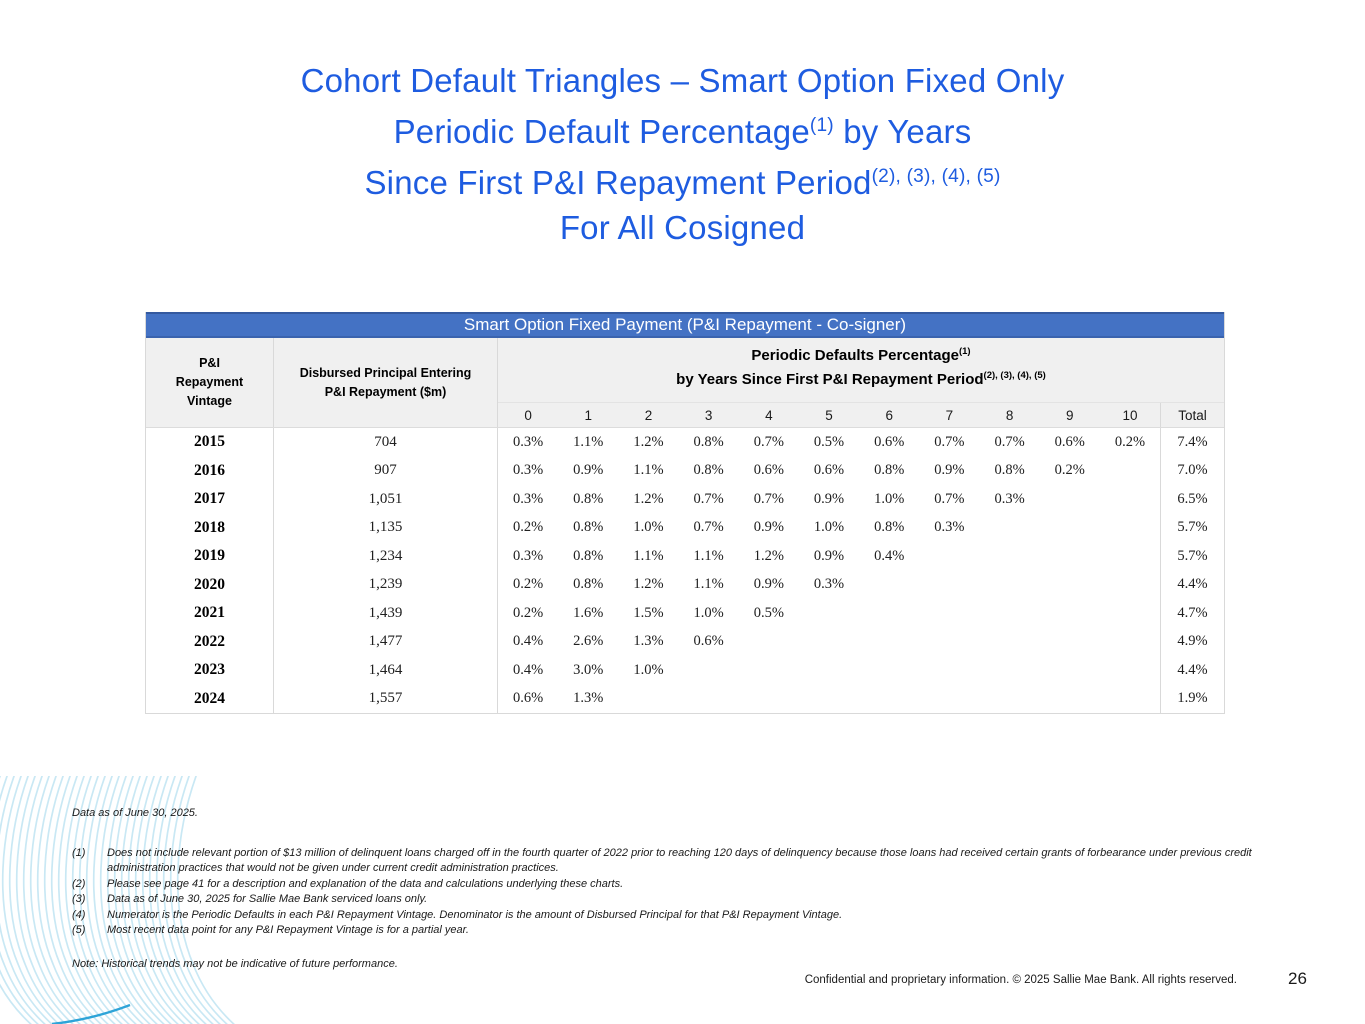 Image resolution: width=1365 pixels, height=1024 pixels. I want to click on disbursed-cell: 1,051, so click(386, 499).